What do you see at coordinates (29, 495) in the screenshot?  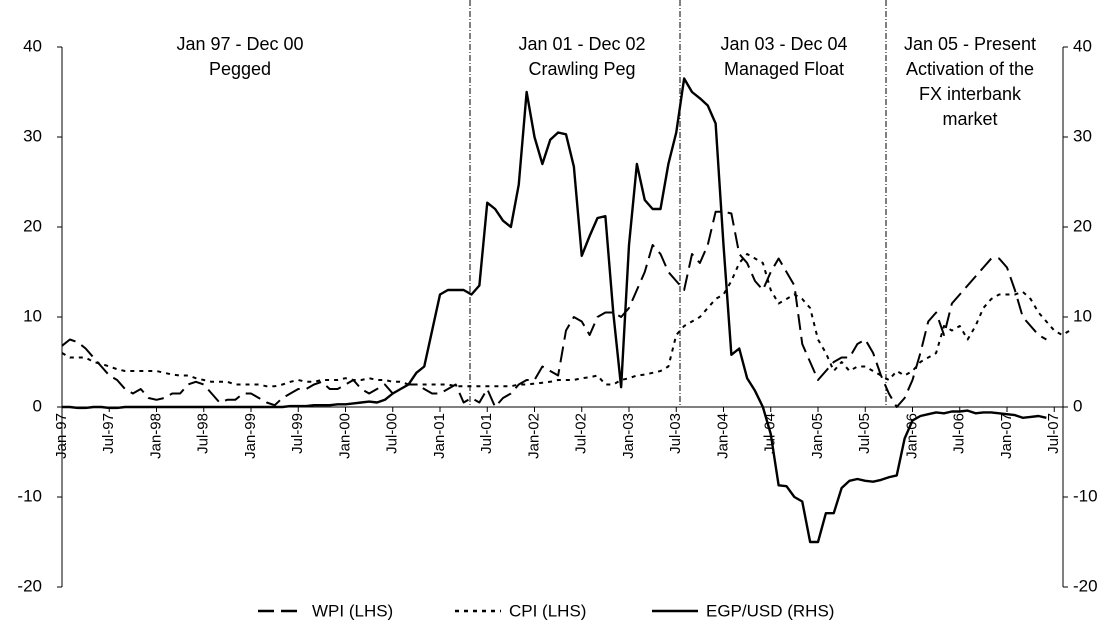 I see `y-tick-label: -10` at bounding box center [29, 495].